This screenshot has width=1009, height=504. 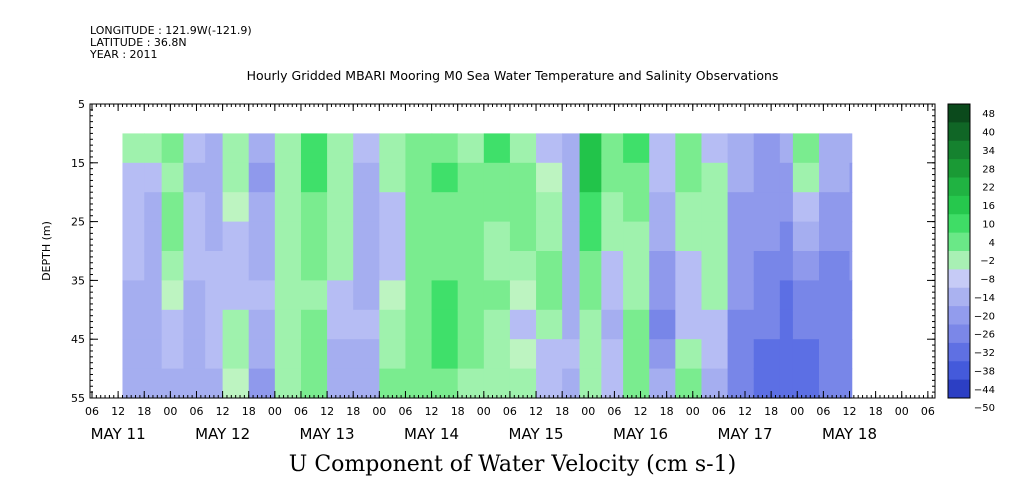 I want to click on x-day-label: MAY 13, so click(x=327, y=434).